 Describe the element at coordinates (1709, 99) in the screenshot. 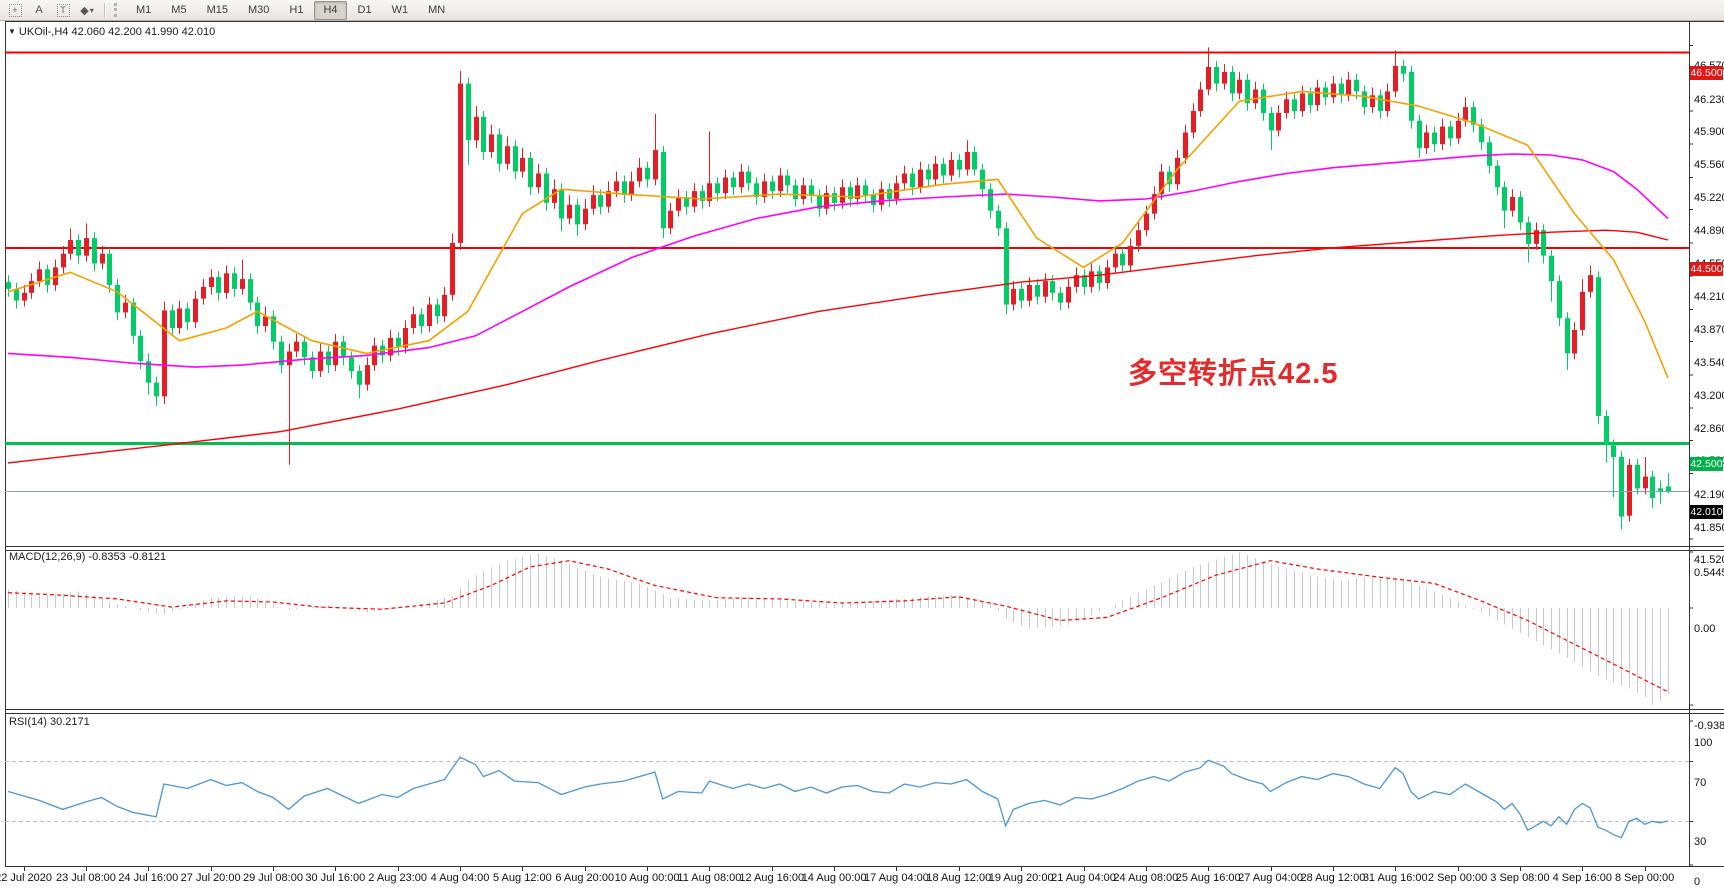

I see `price-axis-label: 46.230` at that location.